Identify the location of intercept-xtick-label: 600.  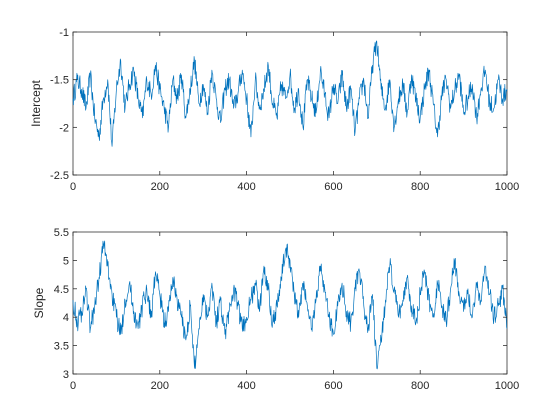
(333, 187).